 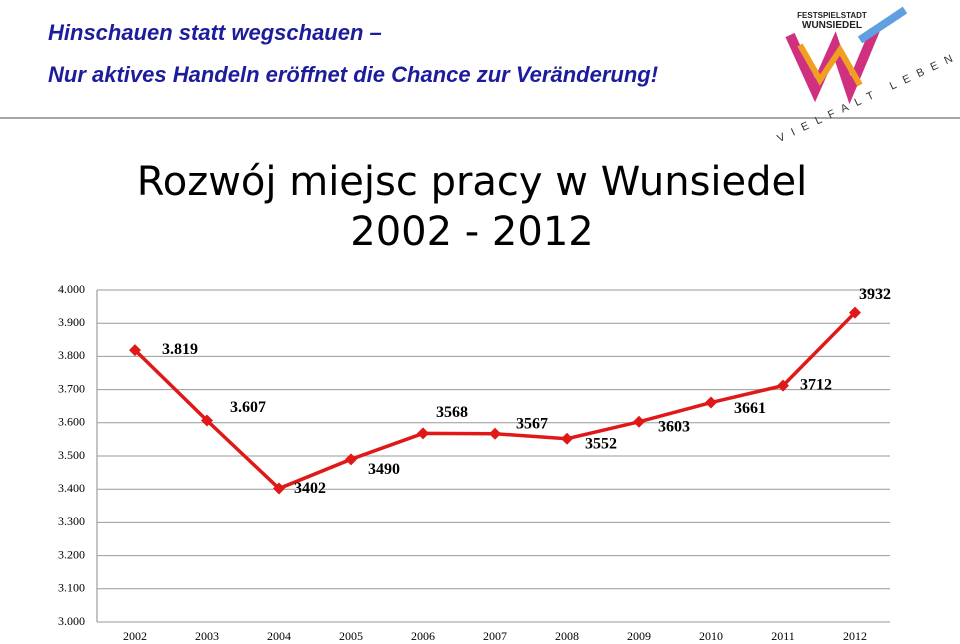 What do you see at coordinates (567, 636) in the screenshot?
I see `x-tick-label: 2008` at bounding box center [567, 636].